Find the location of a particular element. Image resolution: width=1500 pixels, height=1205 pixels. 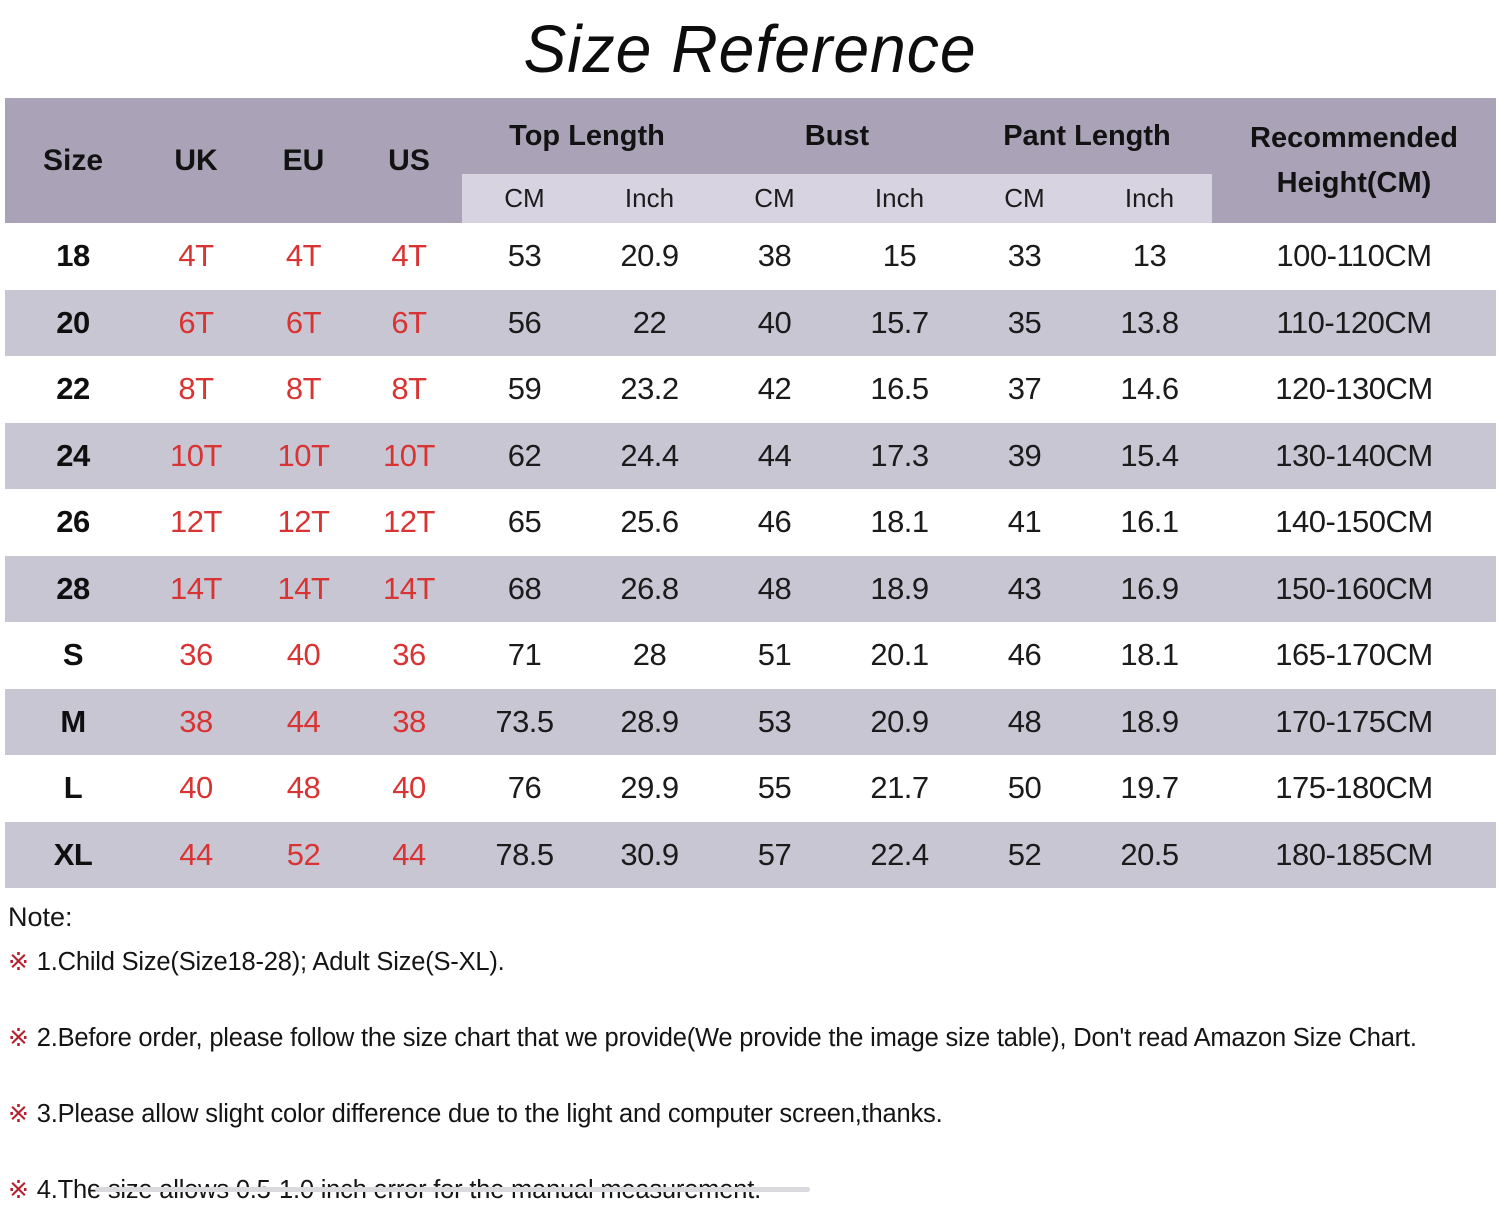

cell-bust-cm: 40 is located at coordinates (774, 322).